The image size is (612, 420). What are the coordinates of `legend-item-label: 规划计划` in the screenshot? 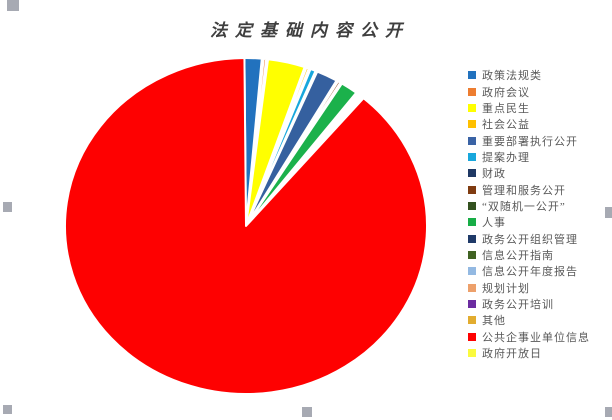 It's located at (506, 288).